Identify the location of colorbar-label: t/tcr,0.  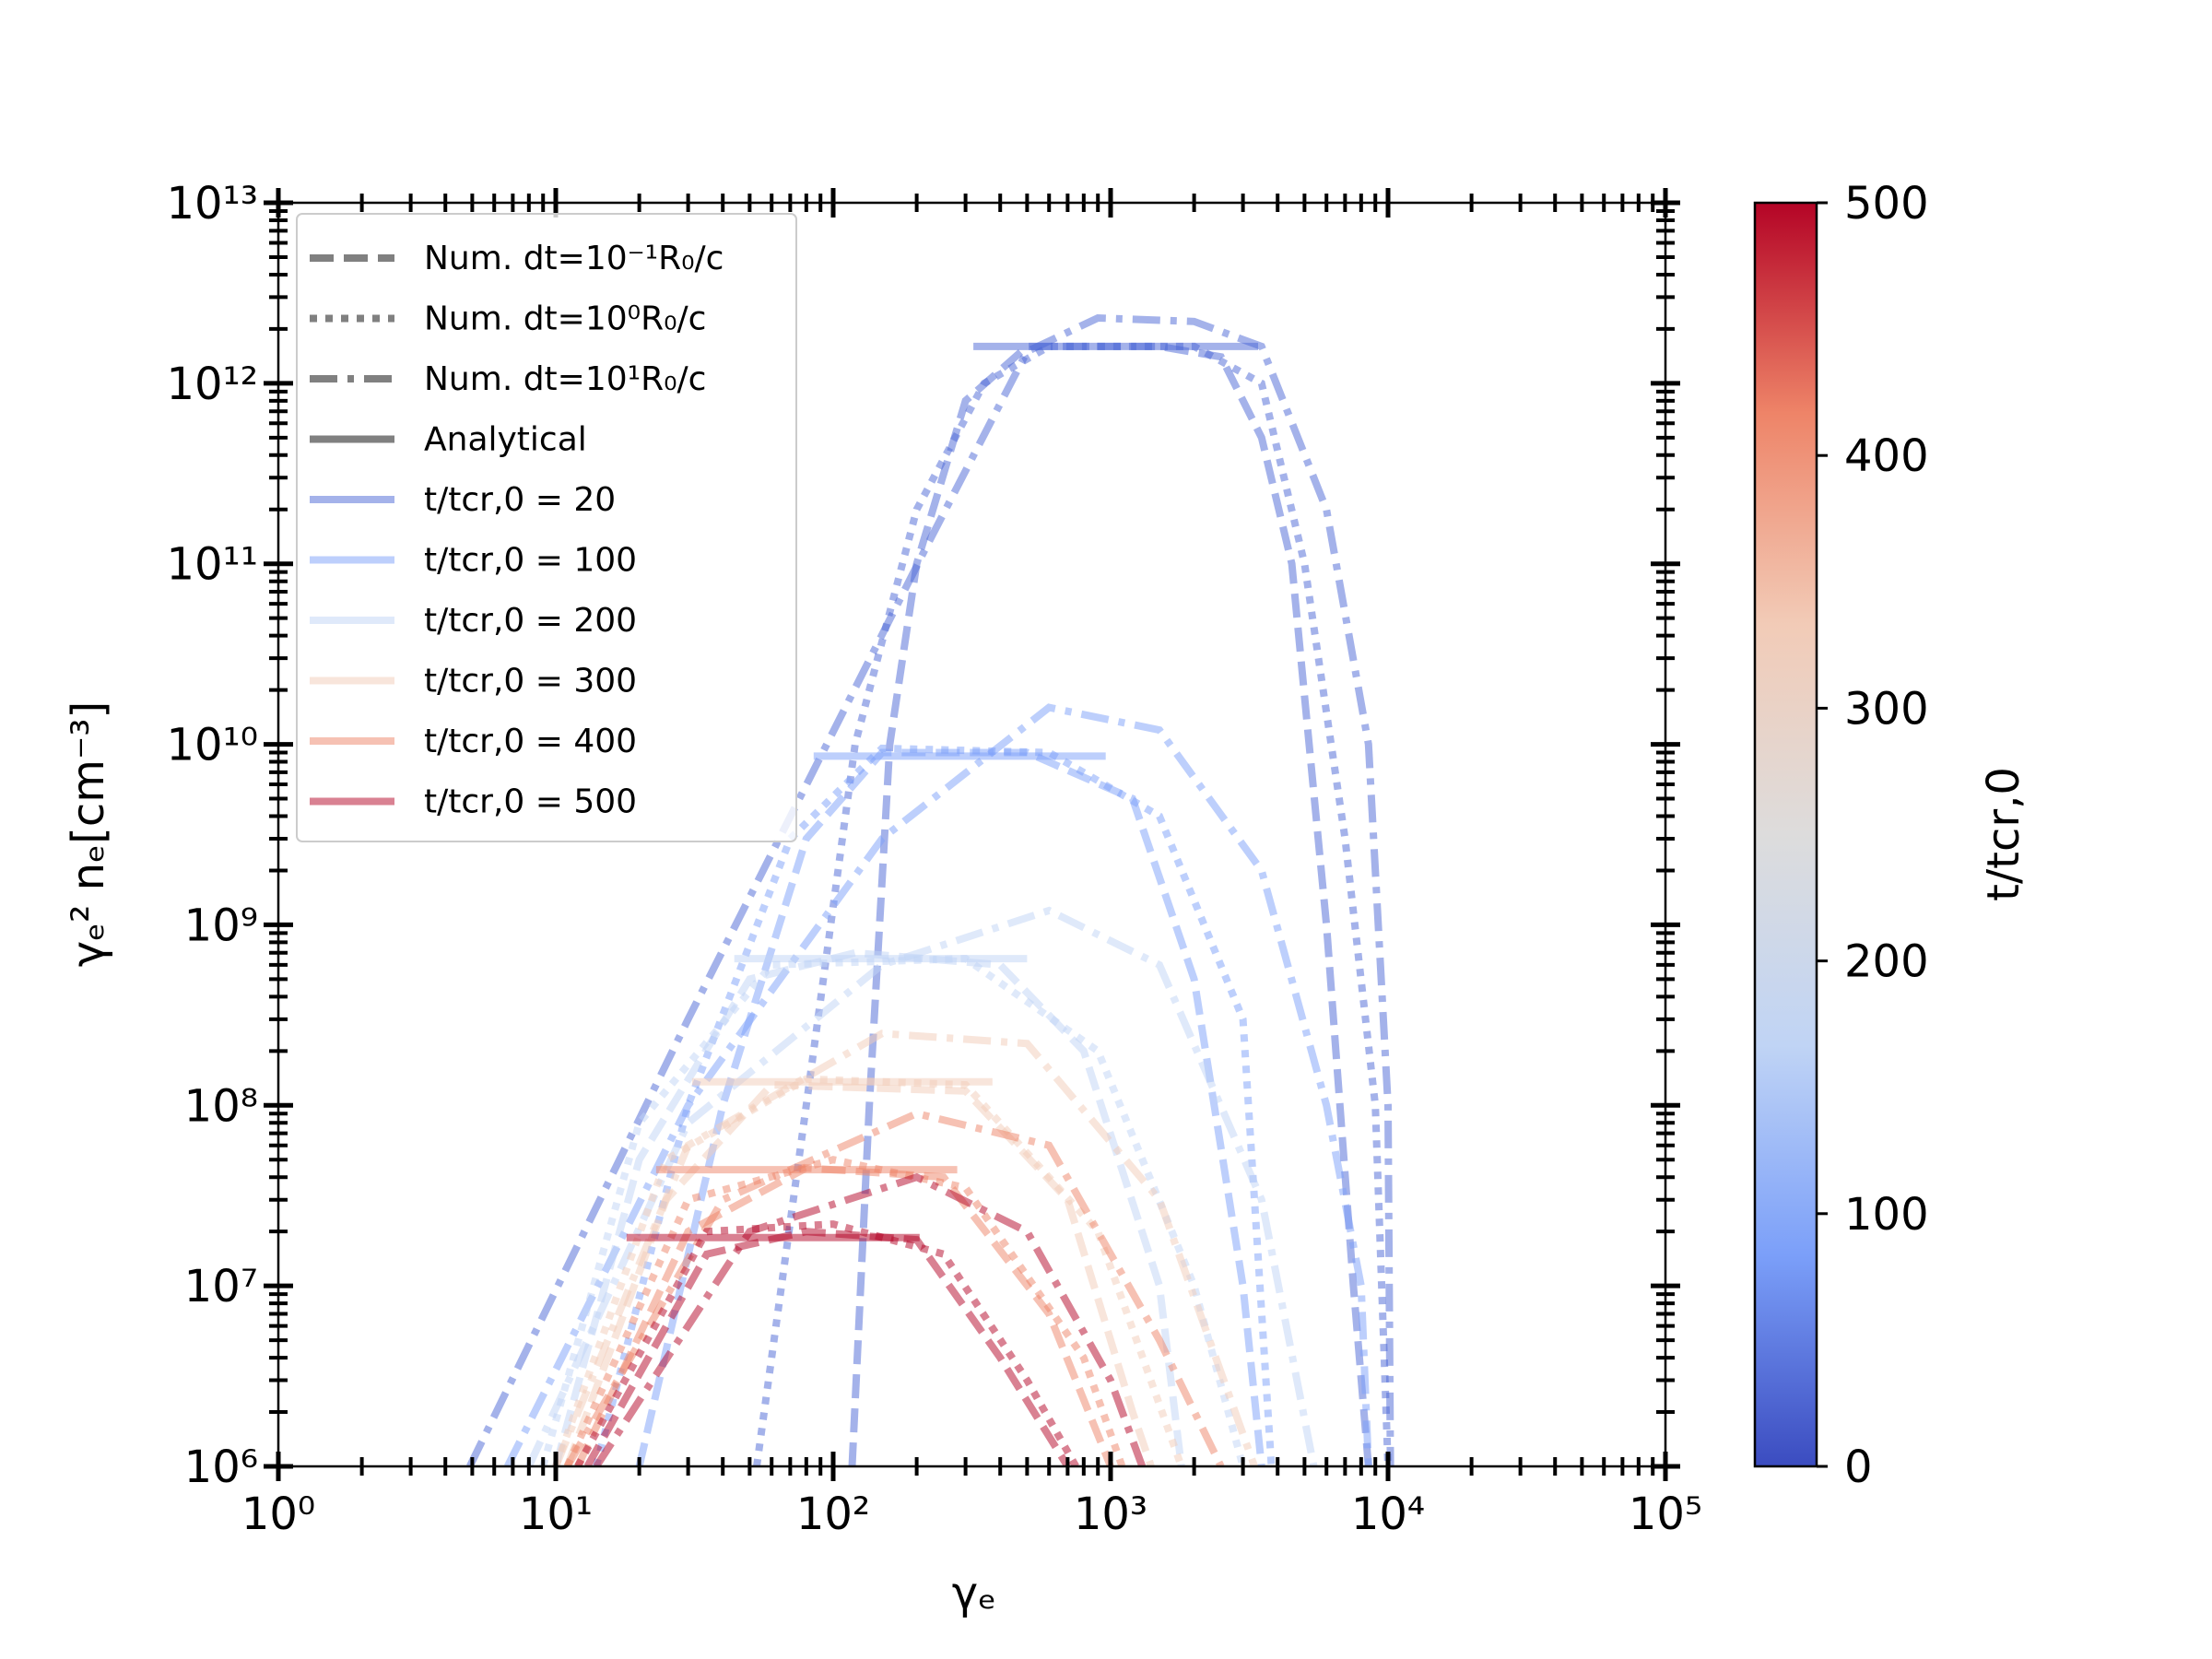
(2004, 834).